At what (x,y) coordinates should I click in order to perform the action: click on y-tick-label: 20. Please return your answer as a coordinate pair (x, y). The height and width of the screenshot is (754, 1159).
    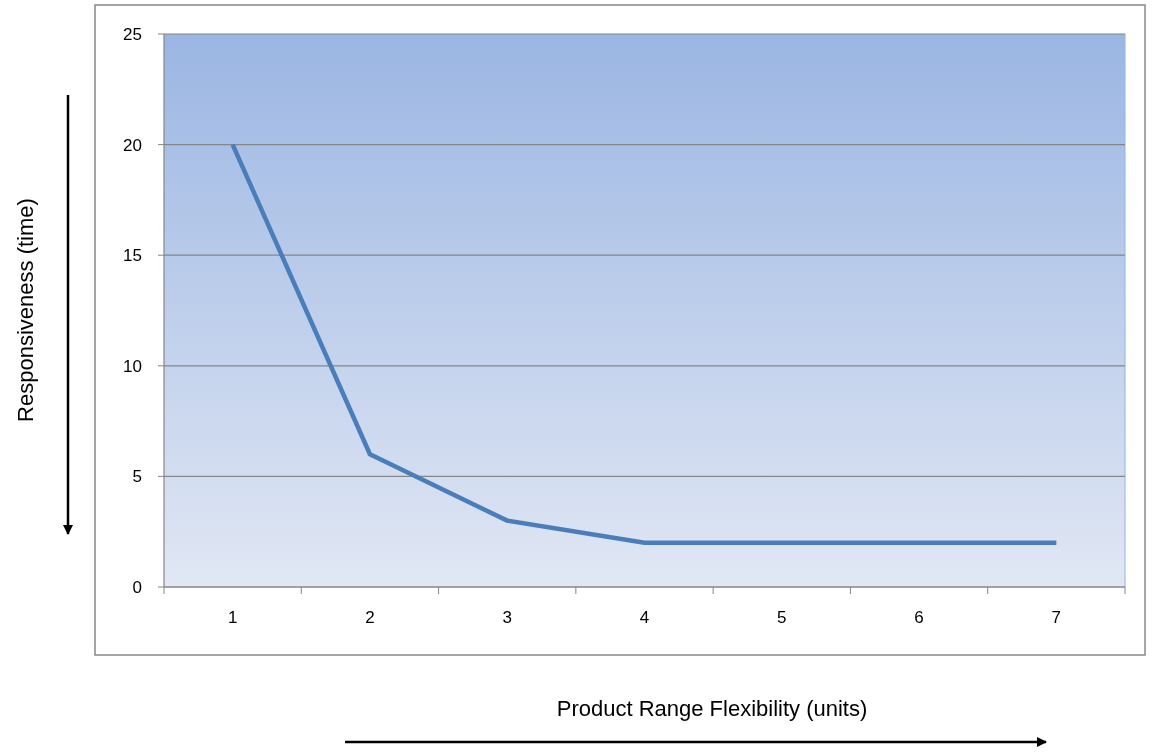
    Looking at the image, I should click on (132, 145).